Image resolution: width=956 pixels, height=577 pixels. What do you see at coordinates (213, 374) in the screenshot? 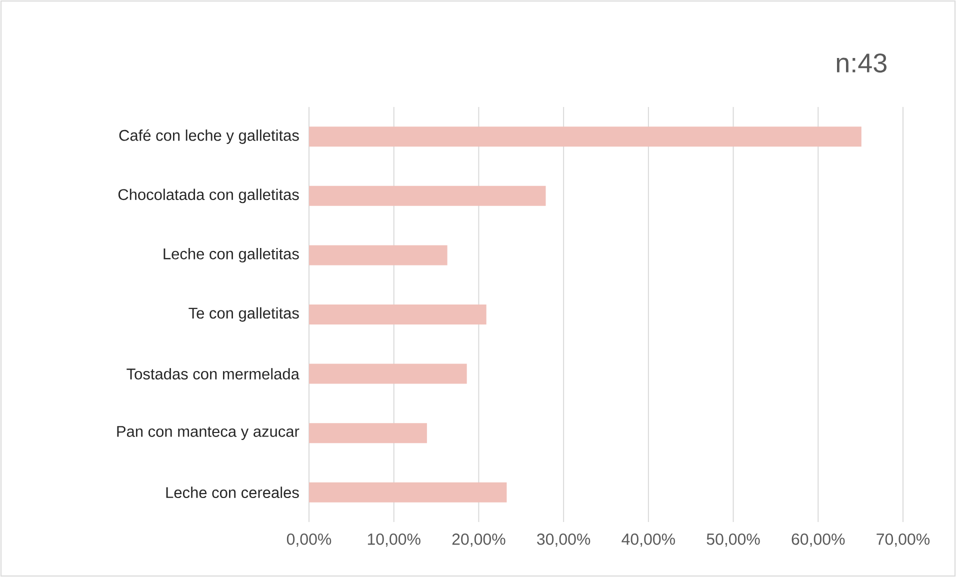
I see `y-tick-label: Tostadas con mermelada` at bounding box center [213, 374].